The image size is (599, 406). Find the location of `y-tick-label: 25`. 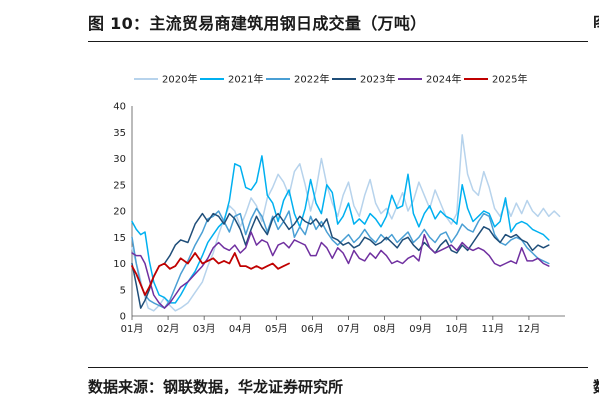

y-tick-label: 25 is located at coordinates (119, 185).